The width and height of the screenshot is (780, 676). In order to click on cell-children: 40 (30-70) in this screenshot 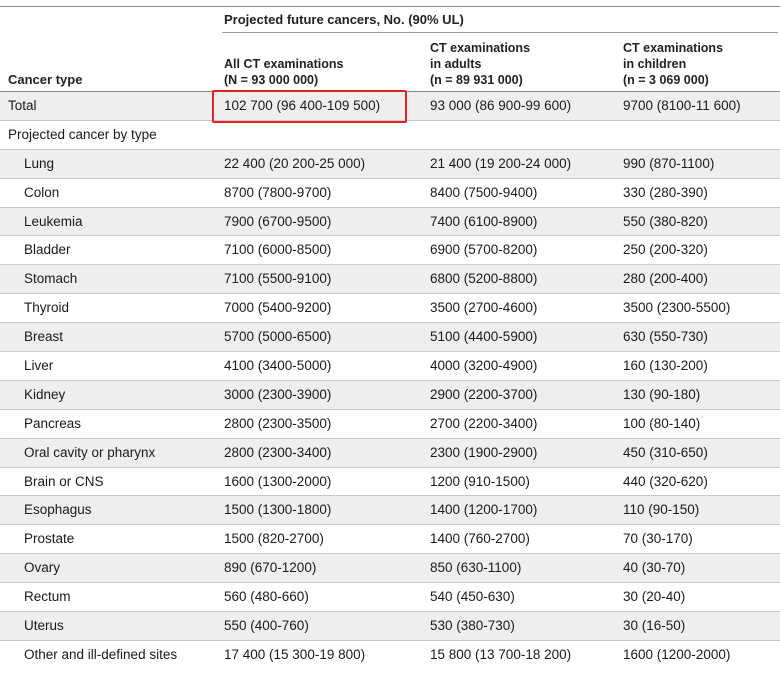, I will do `click(654, 568)`.